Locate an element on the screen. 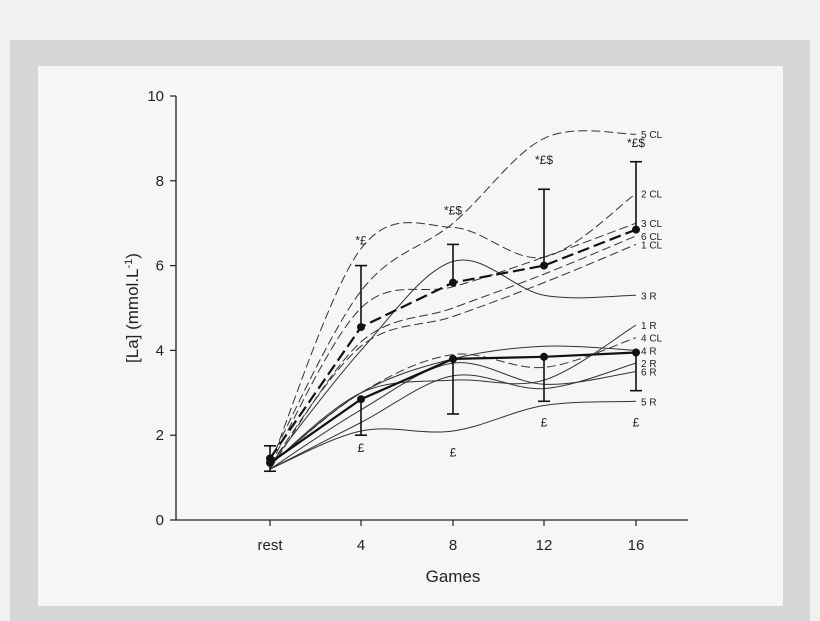 The image size is (820, 621). significance-annotation: *£ is located at coordinates (361, 240).